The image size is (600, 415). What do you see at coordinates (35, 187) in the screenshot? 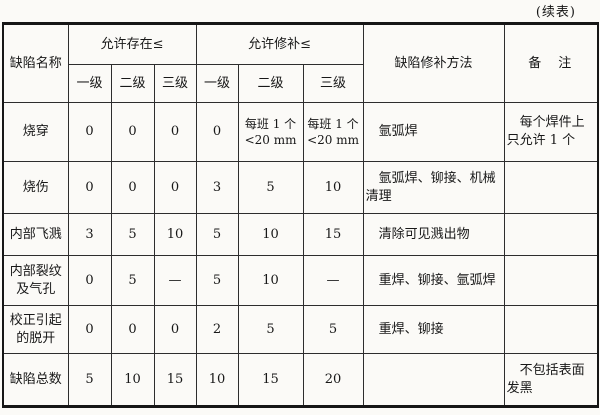
I see `defect-name-cell: 烧伤` at bounding box center [35, 187].